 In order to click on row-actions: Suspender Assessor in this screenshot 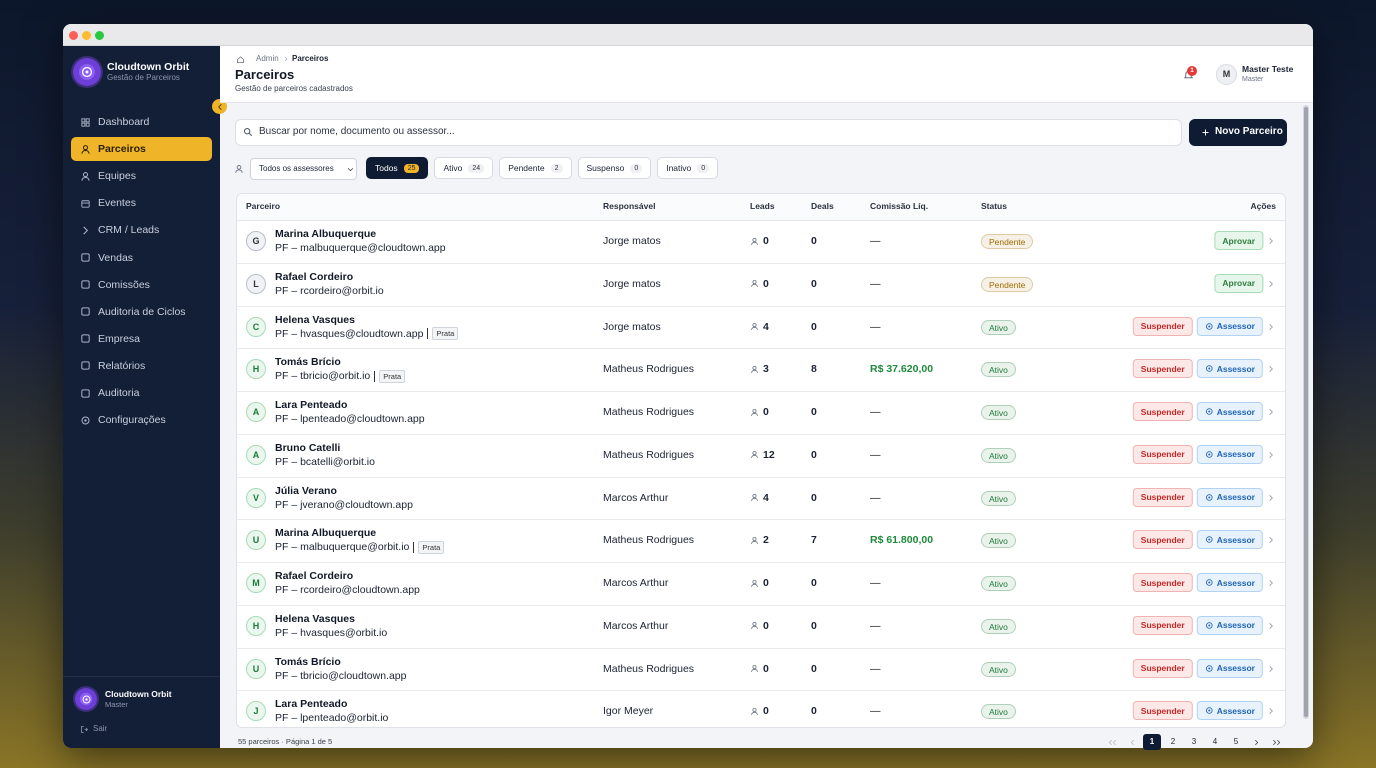, I will do `click(1197, 497)`.